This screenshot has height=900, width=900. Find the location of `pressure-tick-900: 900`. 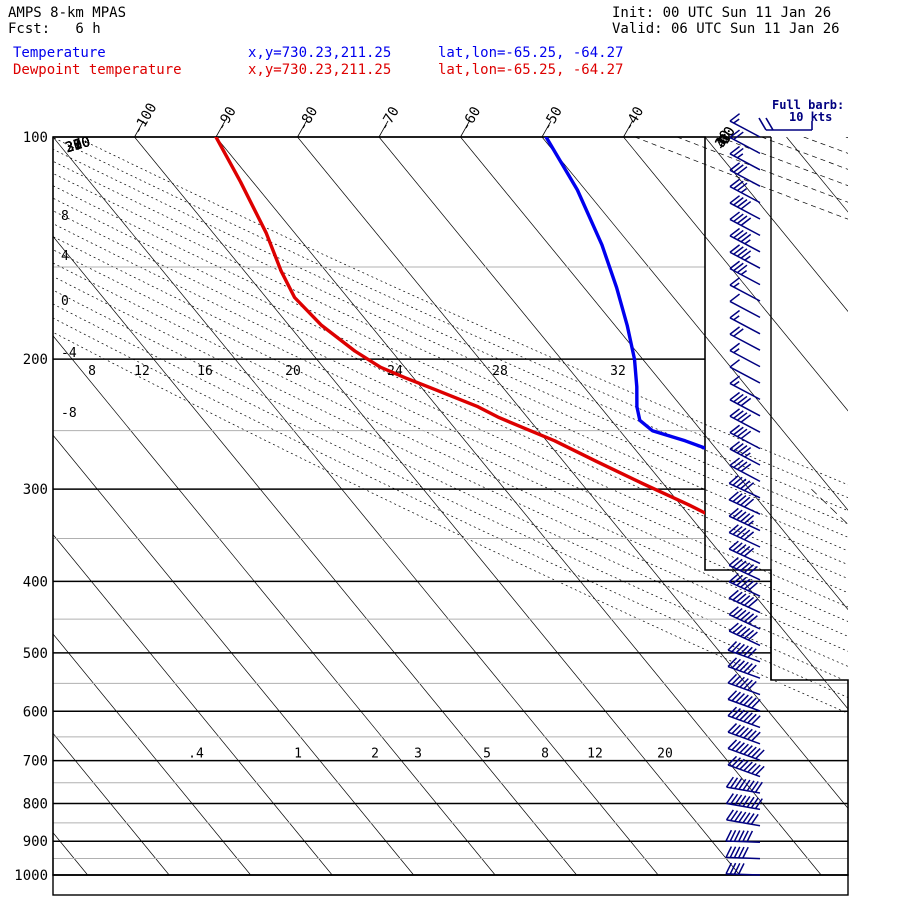

pressure-tick-900: 900 is located at coordinates (35, 842).